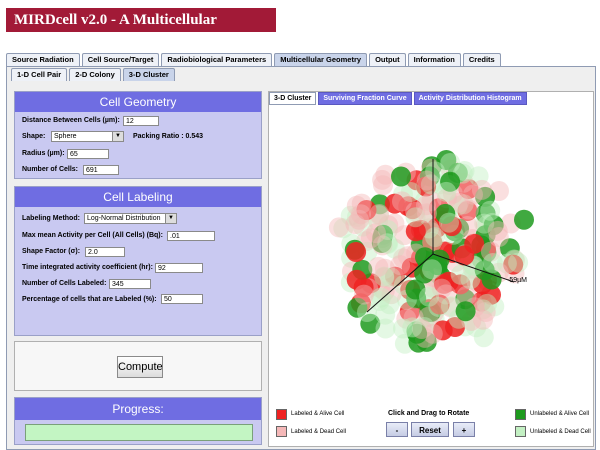  What do you see at coordinates (43, 153) in the screenshot?
I see `radius-label: Radius (µm):` at bounding box center [43, 153].